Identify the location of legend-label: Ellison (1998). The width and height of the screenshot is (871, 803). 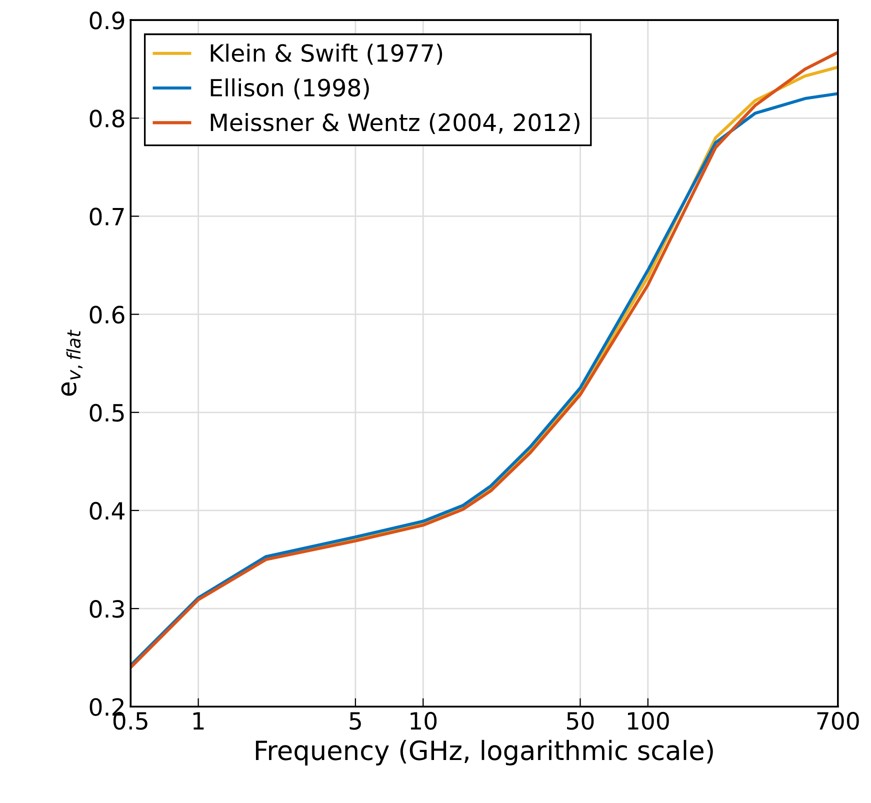
(289, 89).